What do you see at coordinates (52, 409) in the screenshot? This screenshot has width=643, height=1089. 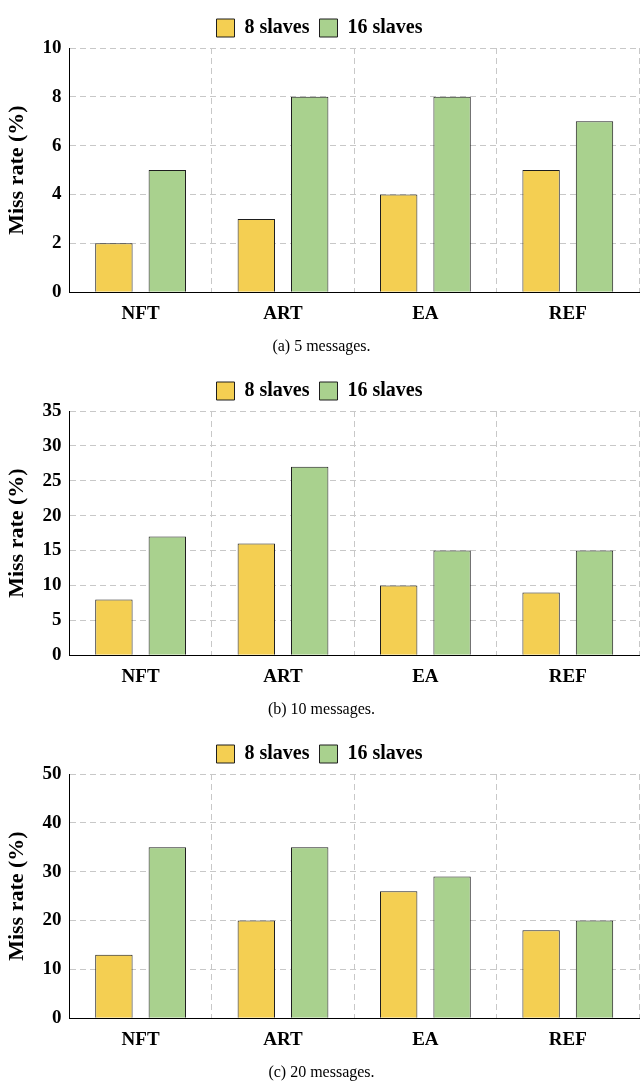 I see `y-tick-label: 35` at bounding box center [52, 409].